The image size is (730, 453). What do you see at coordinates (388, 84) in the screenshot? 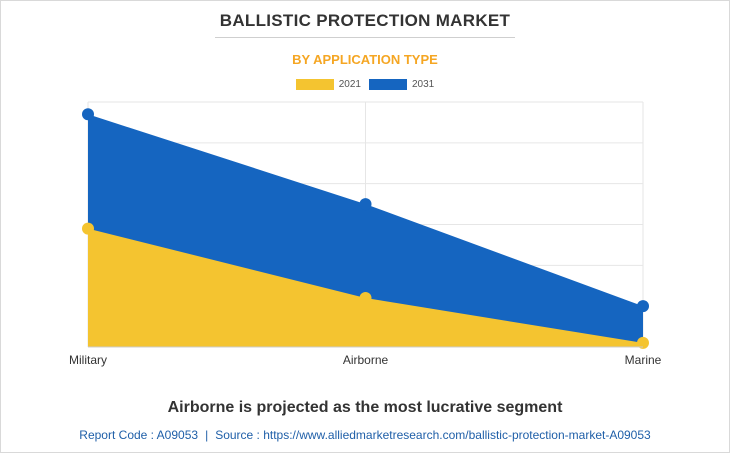
I see `legend-swatch-2031` at bounding box center [388, 84].